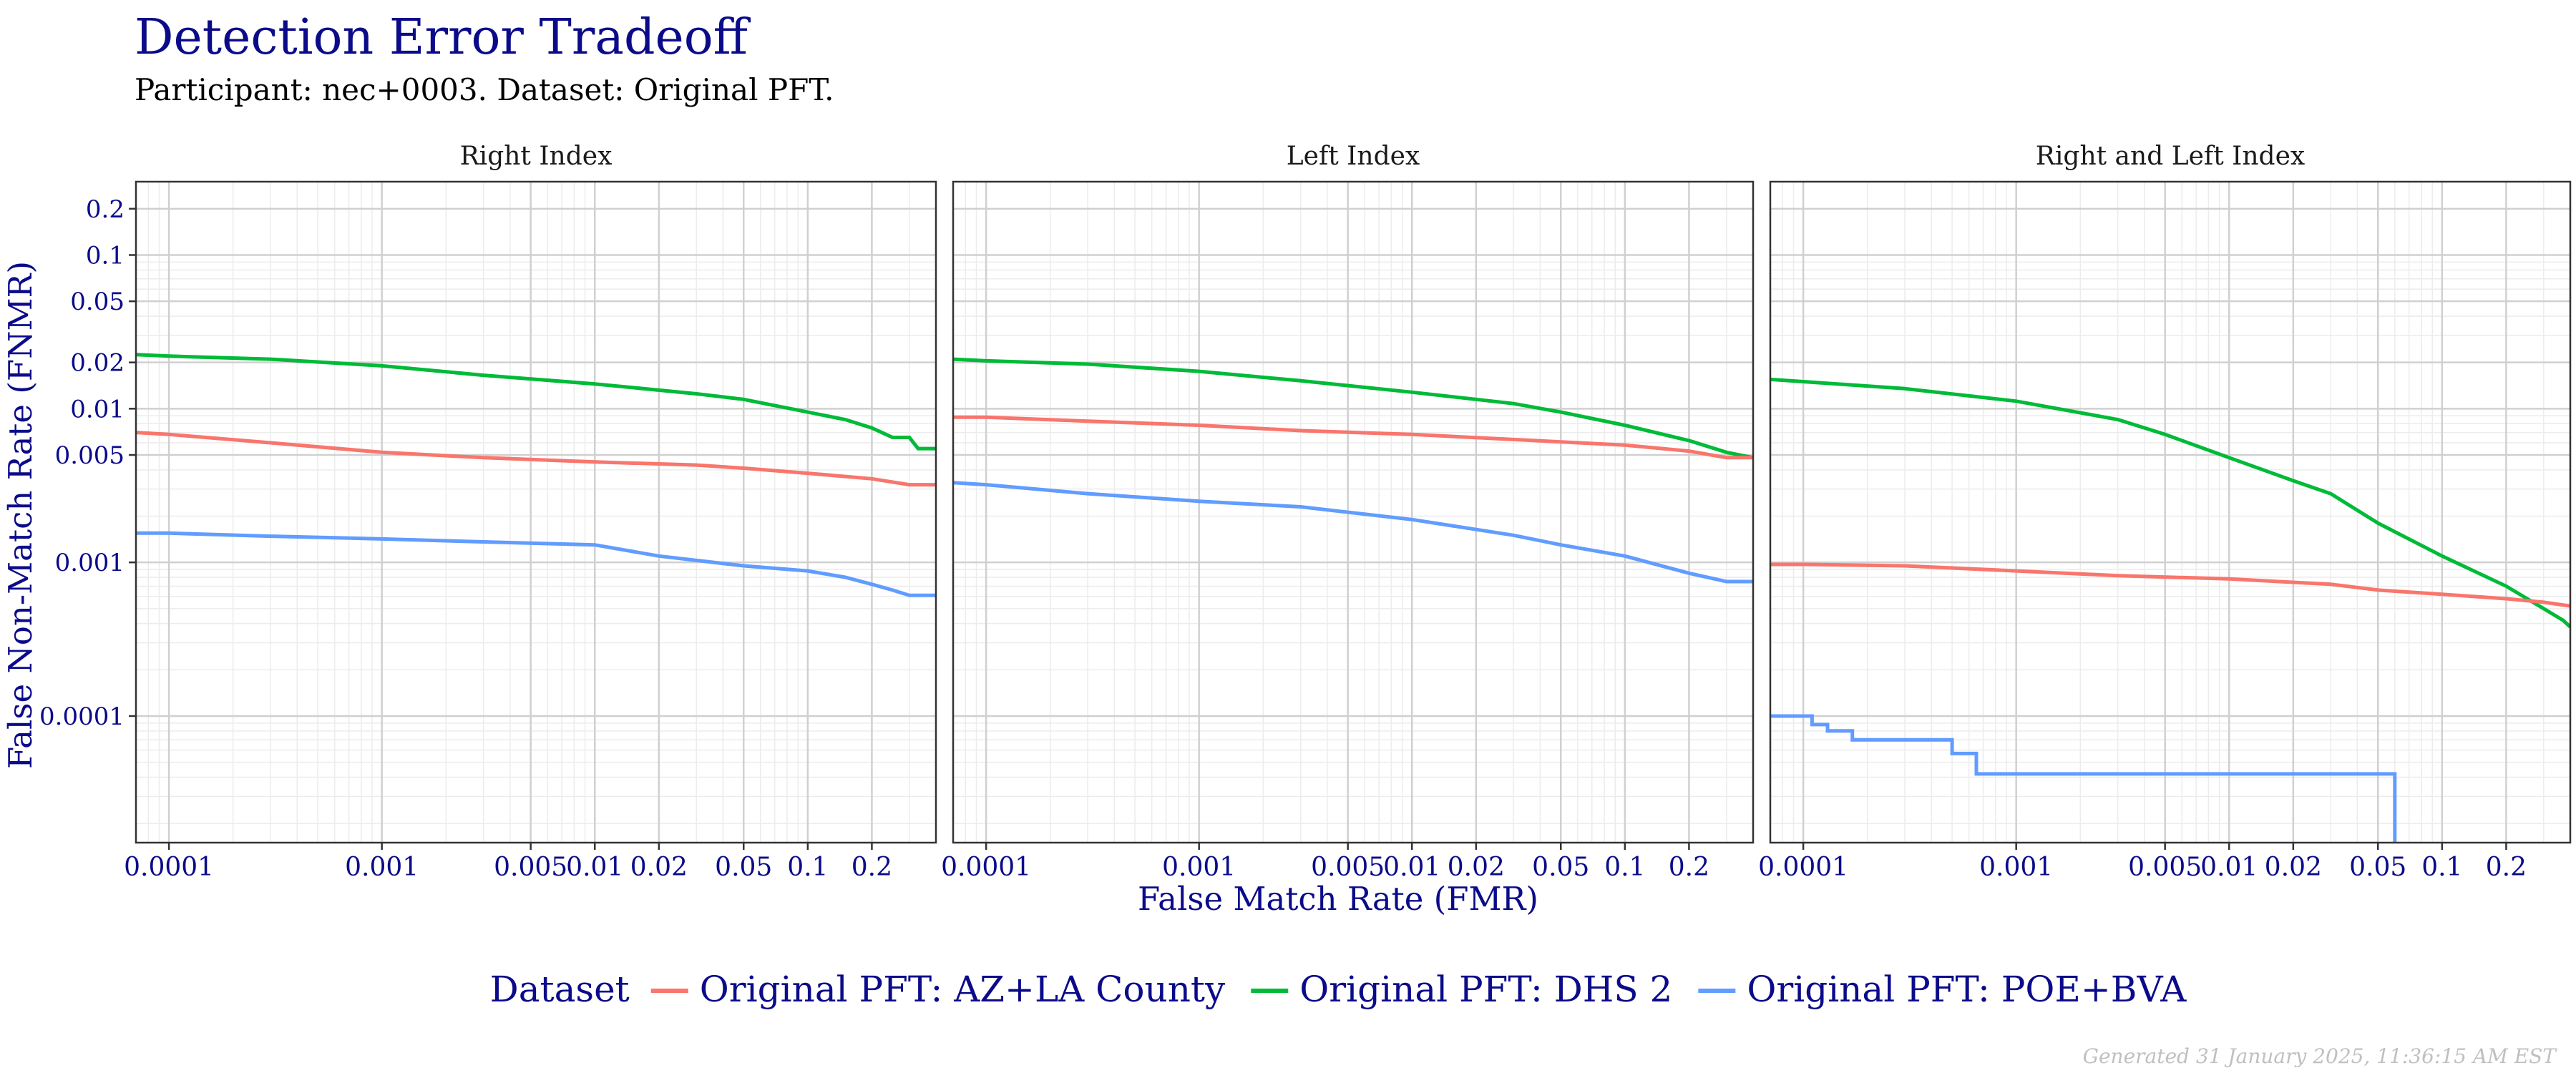 Image resolution: width=2576 pixels, height=1073 pixels. Describe the element at coordinates (1967, 990) in the screenshot. I see `legend-item-label: Original PFT: POE+BVA` at that location.